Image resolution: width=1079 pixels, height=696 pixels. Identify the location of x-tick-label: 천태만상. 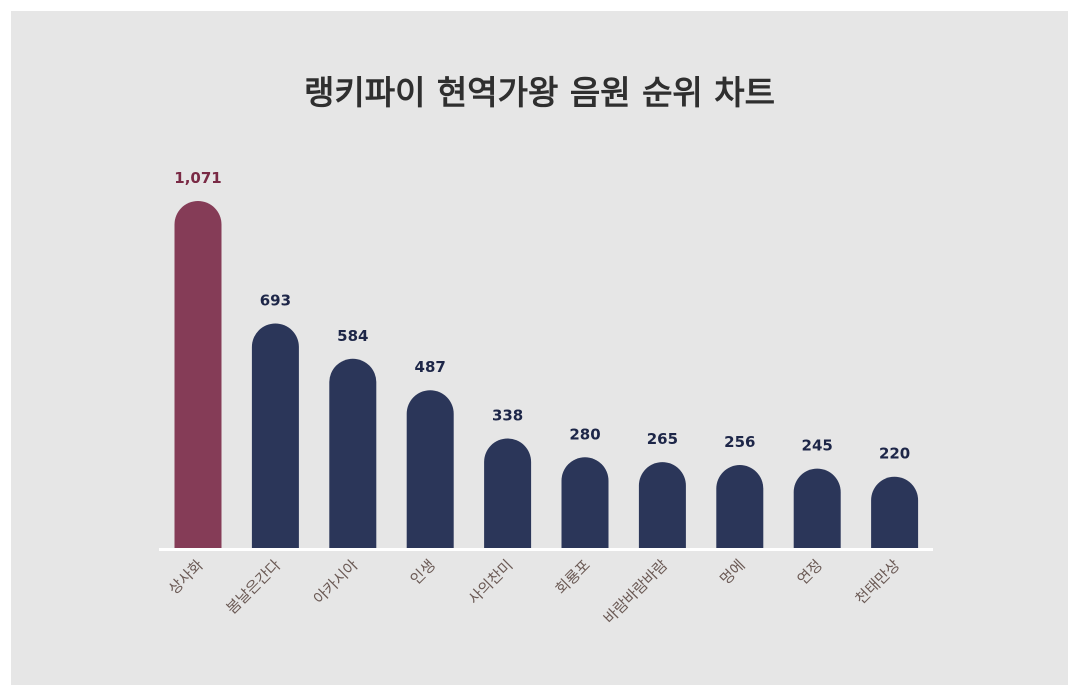
(878, 582).